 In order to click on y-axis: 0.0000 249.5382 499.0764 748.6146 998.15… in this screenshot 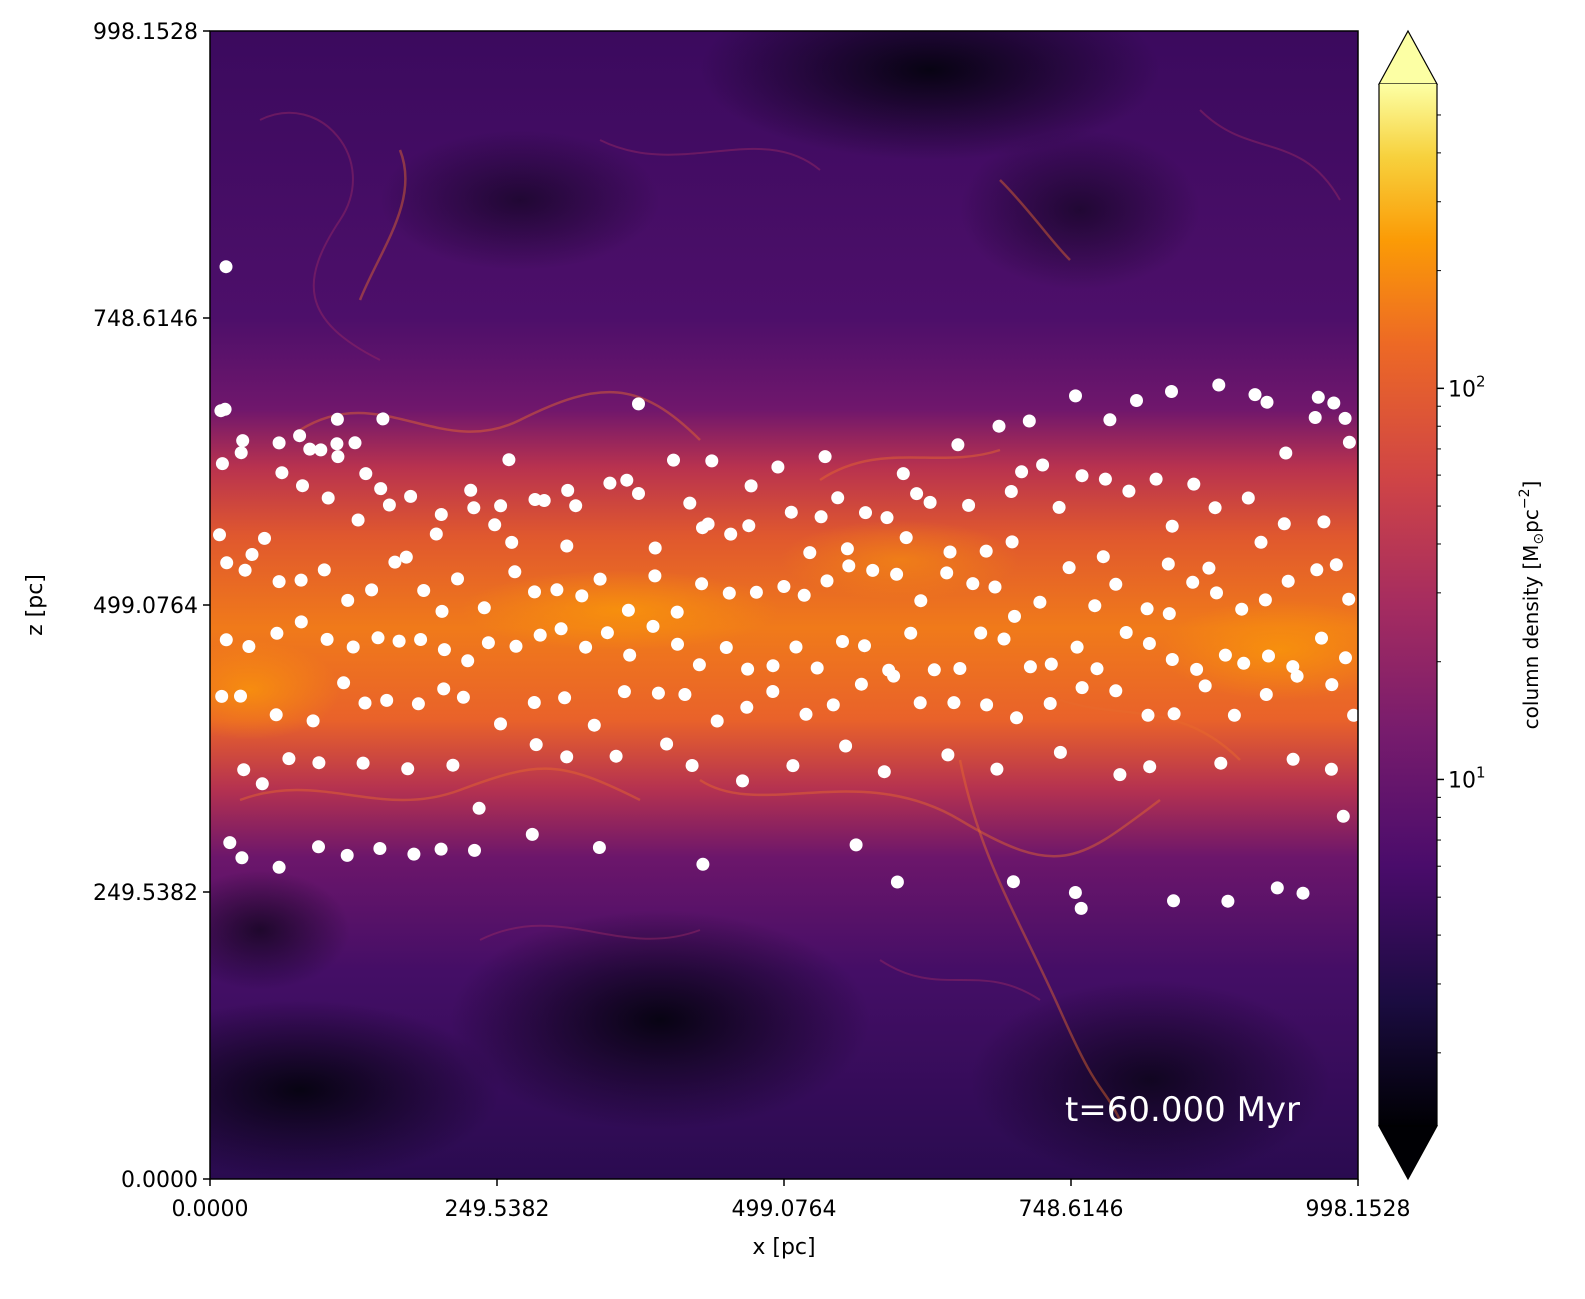, I will do `click(116, 606)`.